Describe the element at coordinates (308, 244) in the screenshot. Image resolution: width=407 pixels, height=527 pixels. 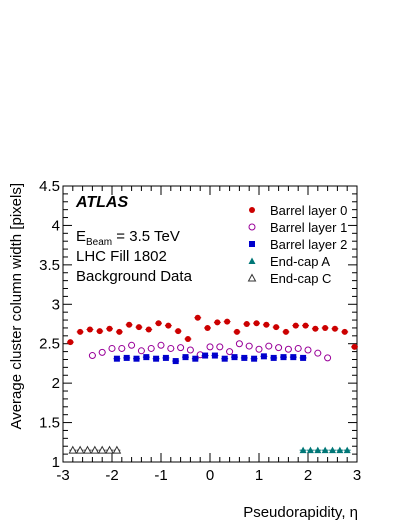
I see `legend-label: Barrel layer 2` at that location.